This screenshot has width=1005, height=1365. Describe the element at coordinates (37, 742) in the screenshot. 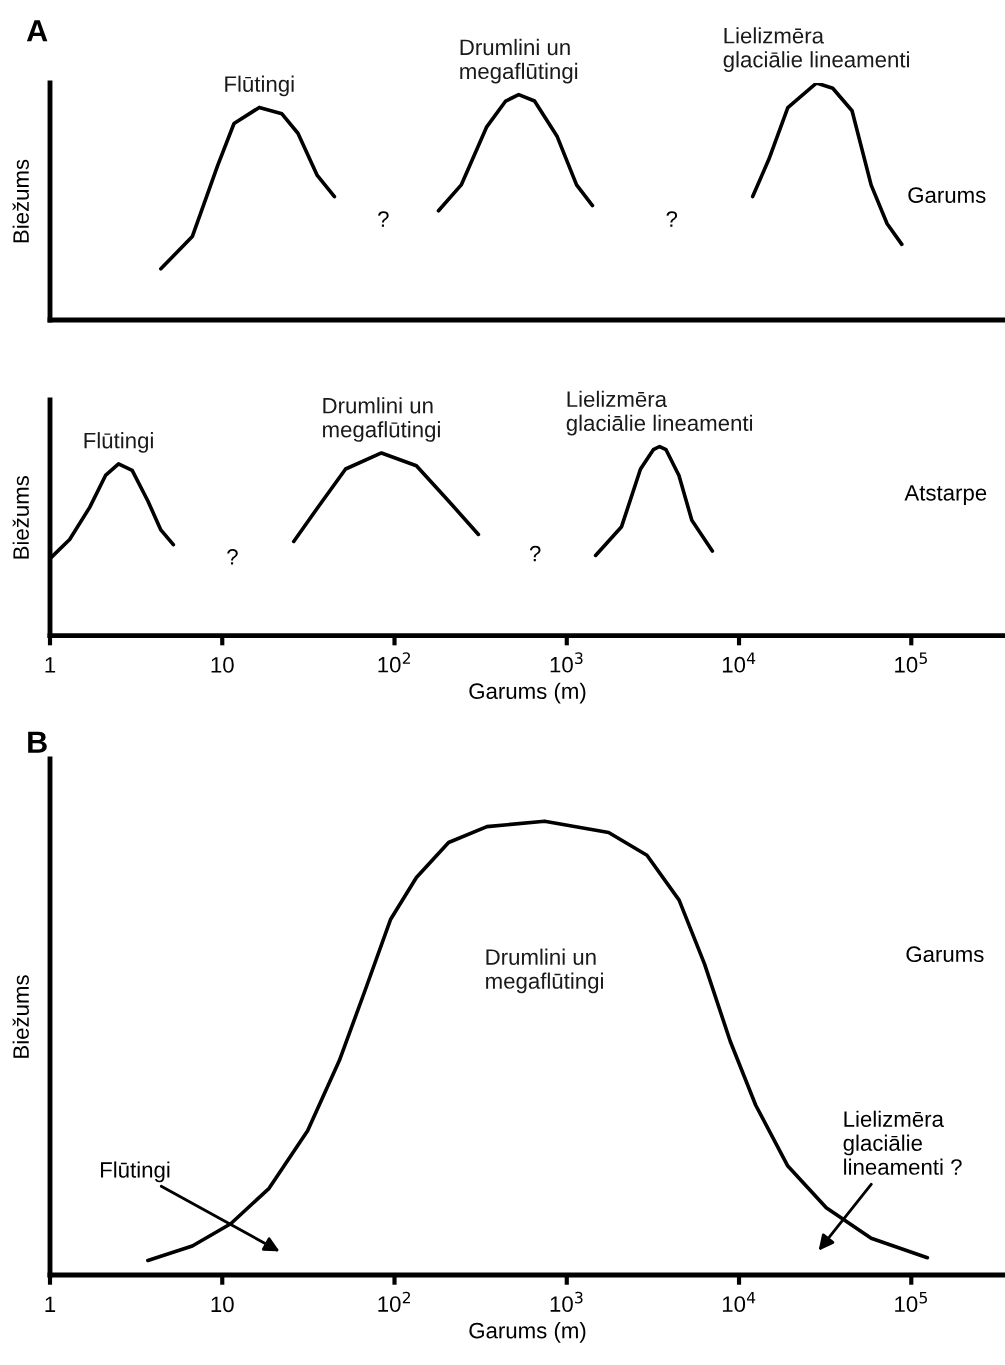

I see `chart-title: B` at that location.